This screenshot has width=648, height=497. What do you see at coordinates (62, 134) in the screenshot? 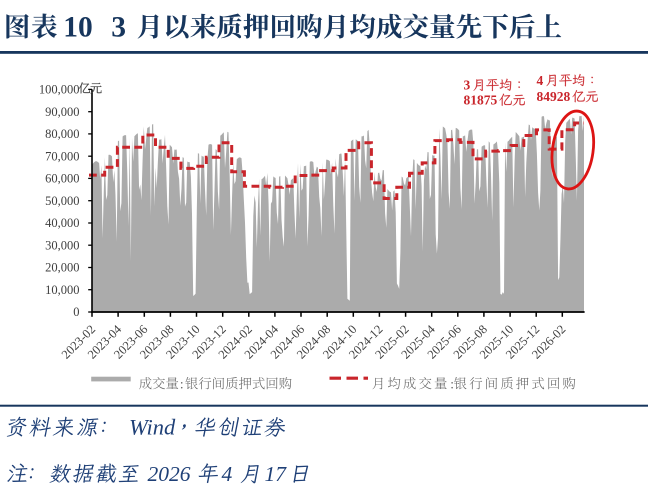
I see `svg-text: 80,000` at bounding box center [62, 134].